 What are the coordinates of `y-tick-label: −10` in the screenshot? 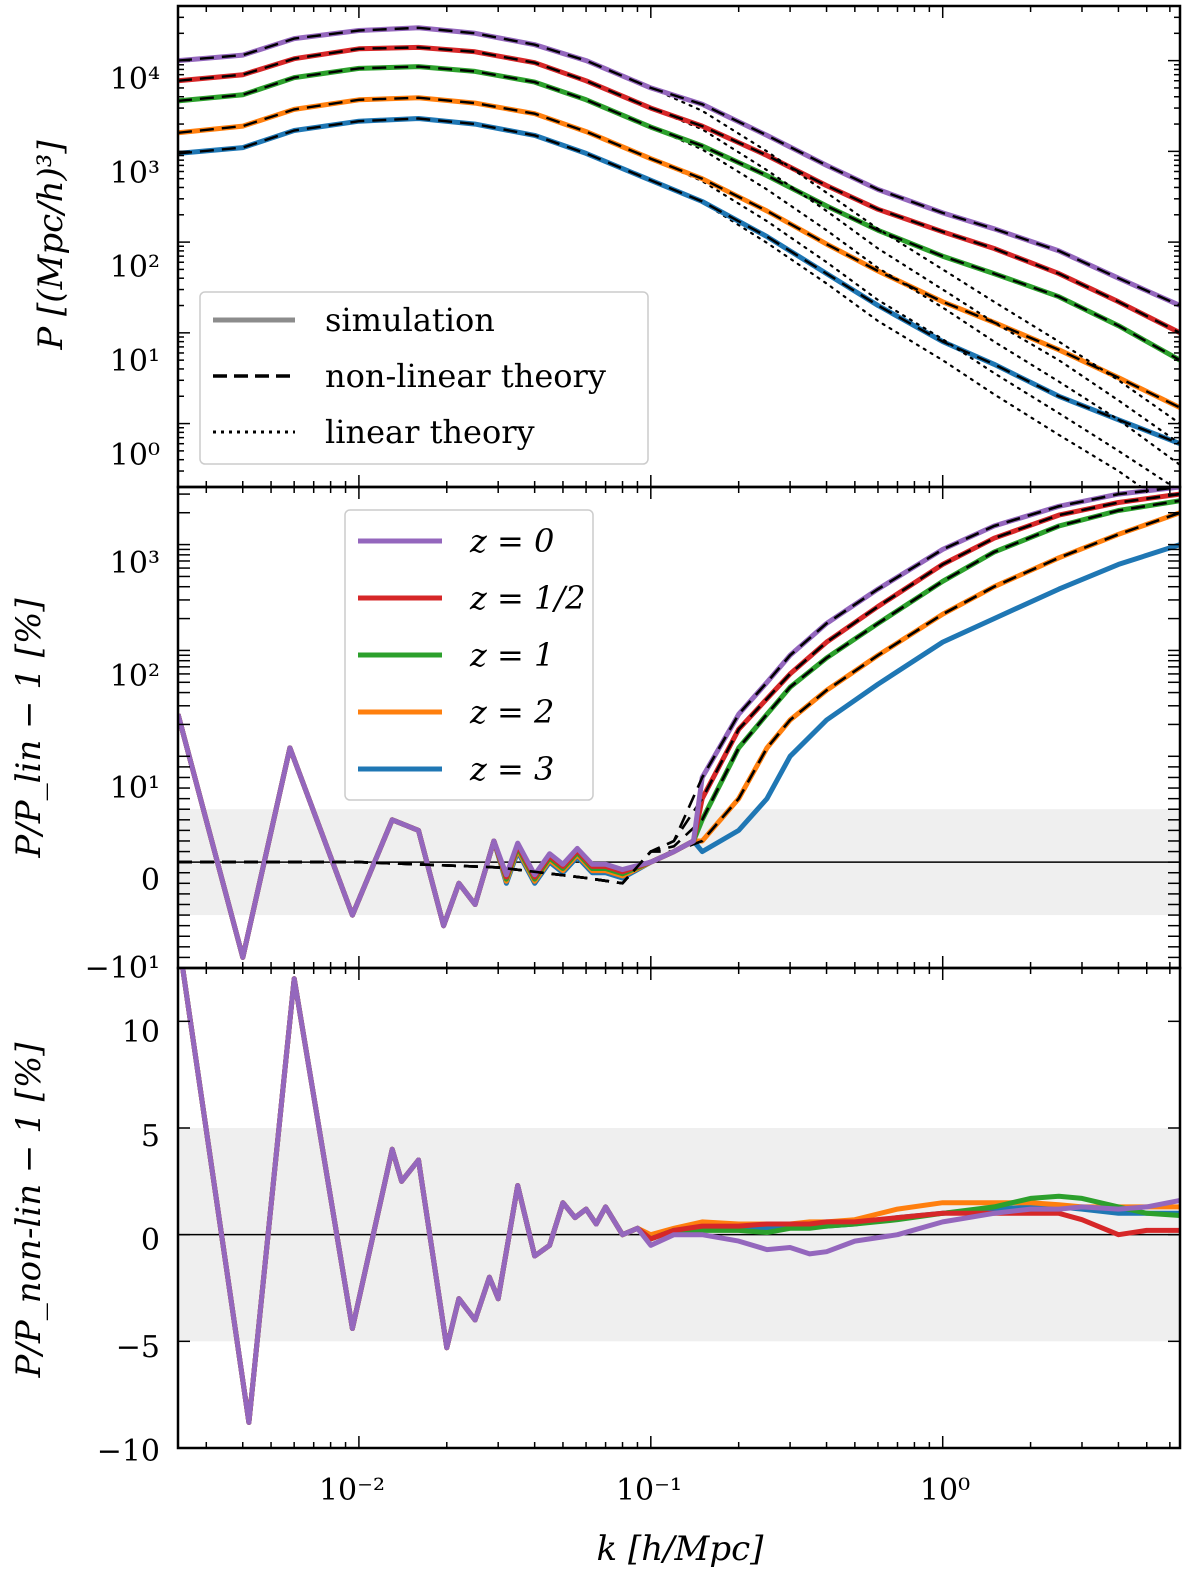 It's located at (128, 1451).